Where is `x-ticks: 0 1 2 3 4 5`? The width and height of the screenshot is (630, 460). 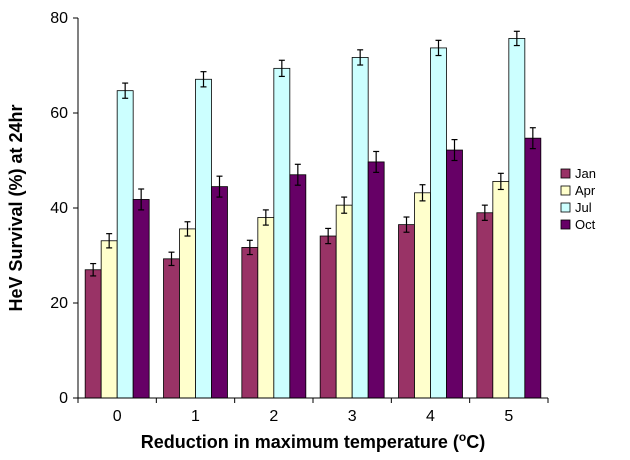
x-ticks: 0 1 2 3 4 5 is located at coordinates (313, 411).